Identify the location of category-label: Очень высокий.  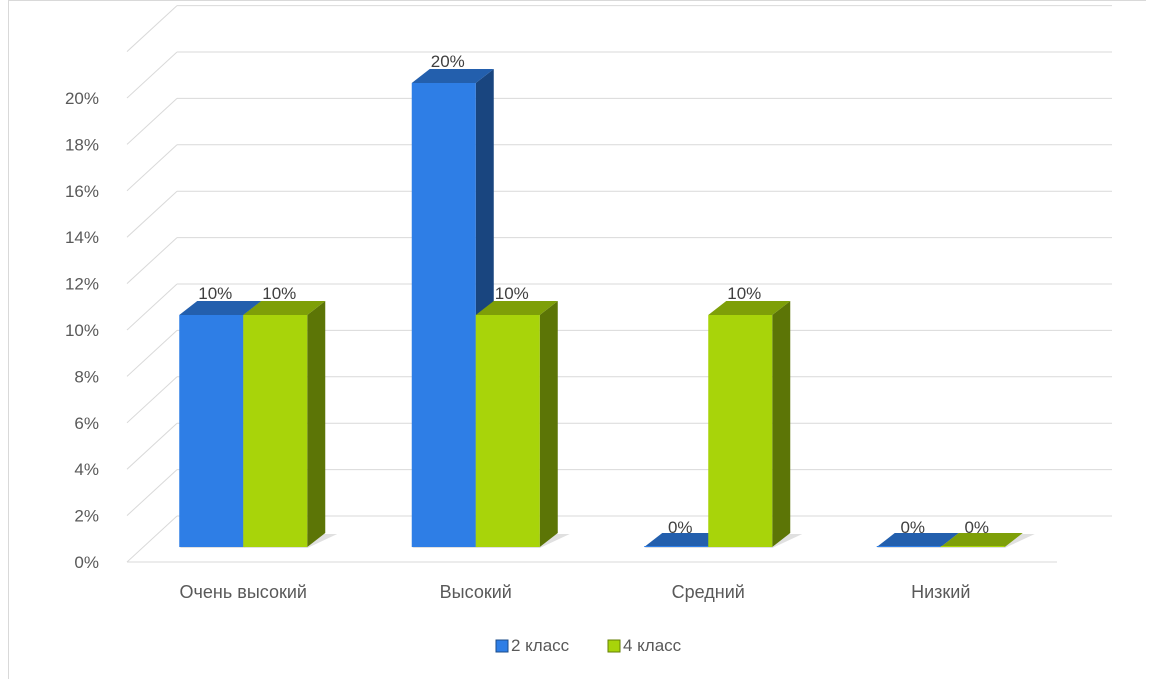
(243, 592).